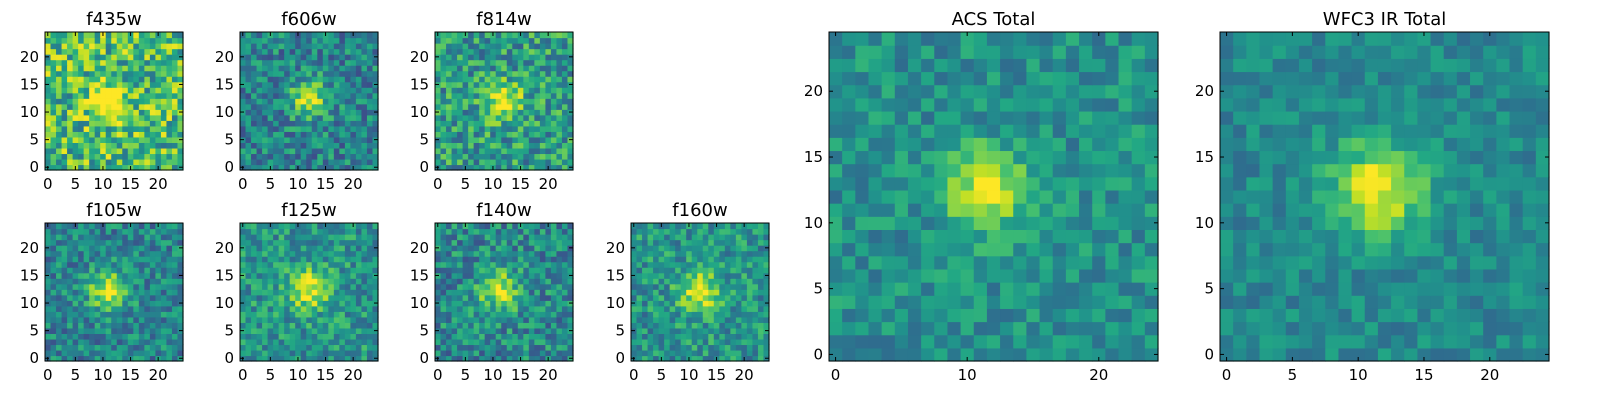  Describe the element at coordinates (158, 375) in the screenshot. I see `x-tick-label: 20` at that location.